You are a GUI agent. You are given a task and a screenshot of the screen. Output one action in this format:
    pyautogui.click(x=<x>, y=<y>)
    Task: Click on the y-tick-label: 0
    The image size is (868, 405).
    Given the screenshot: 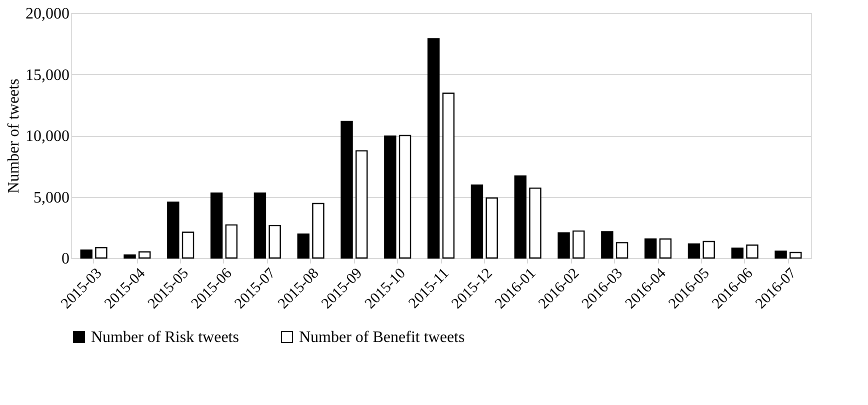 What is the action you would take?
    pyautogui.click(x=66, y=259)
    